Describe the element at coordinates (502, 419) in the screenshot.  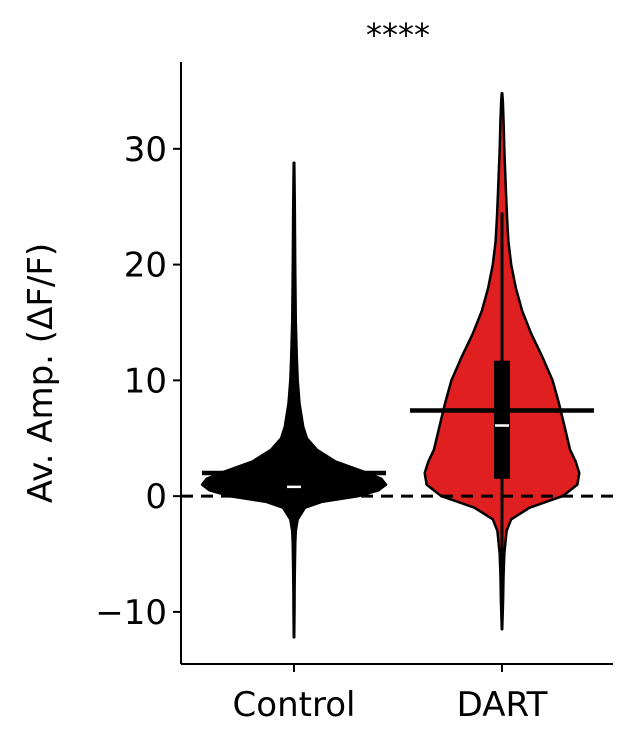
I see `box-dart` at that location.